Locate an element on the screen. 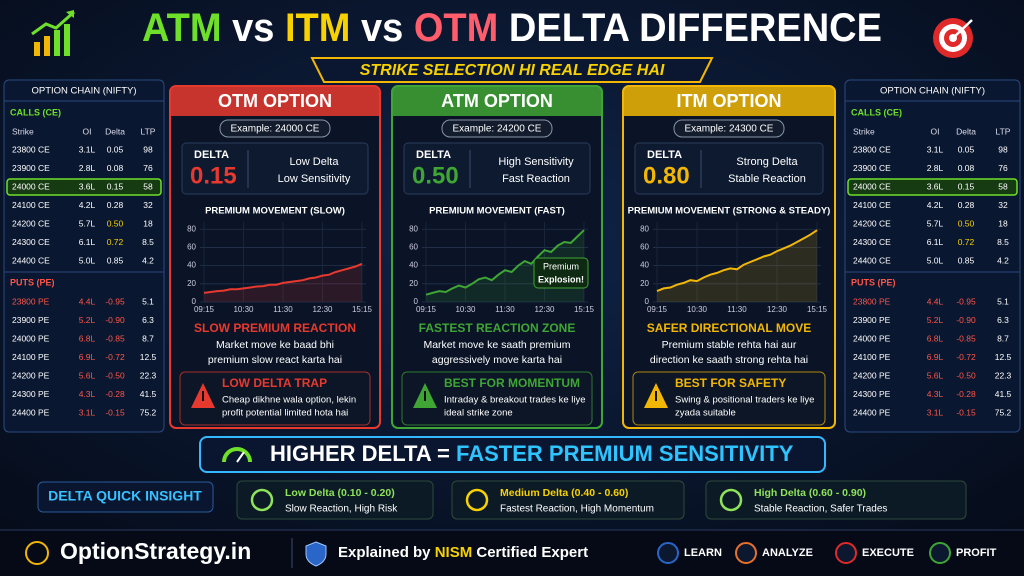 This screenshot has height=576, width=1024. brand-icon is located at coordinates (37, 553).